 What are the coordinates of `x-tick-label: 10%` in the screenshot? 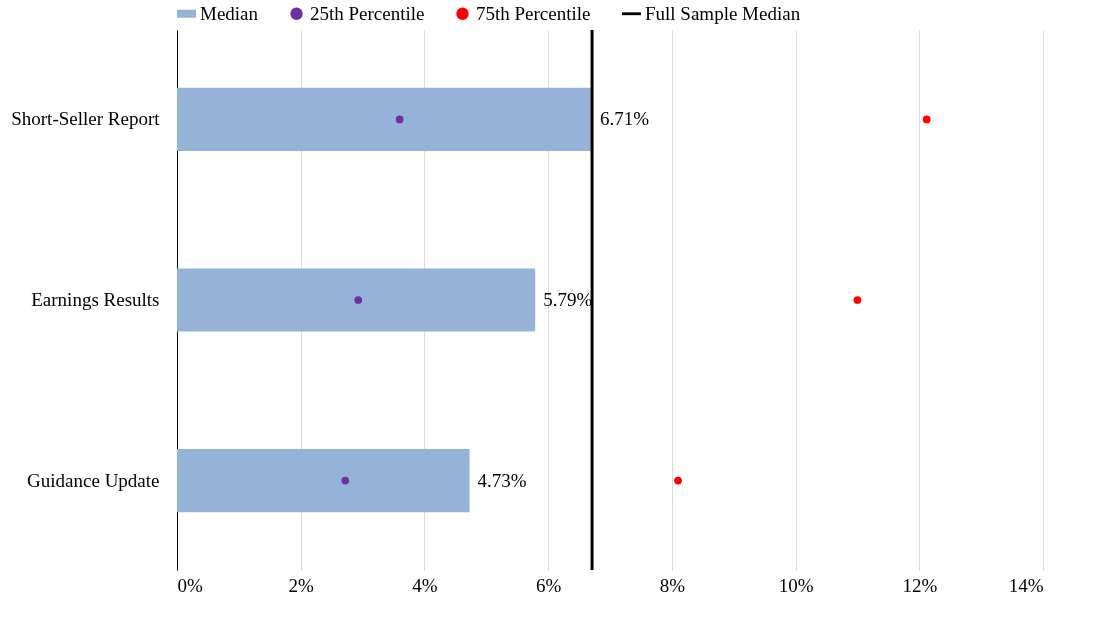 It's located at (796, 585).